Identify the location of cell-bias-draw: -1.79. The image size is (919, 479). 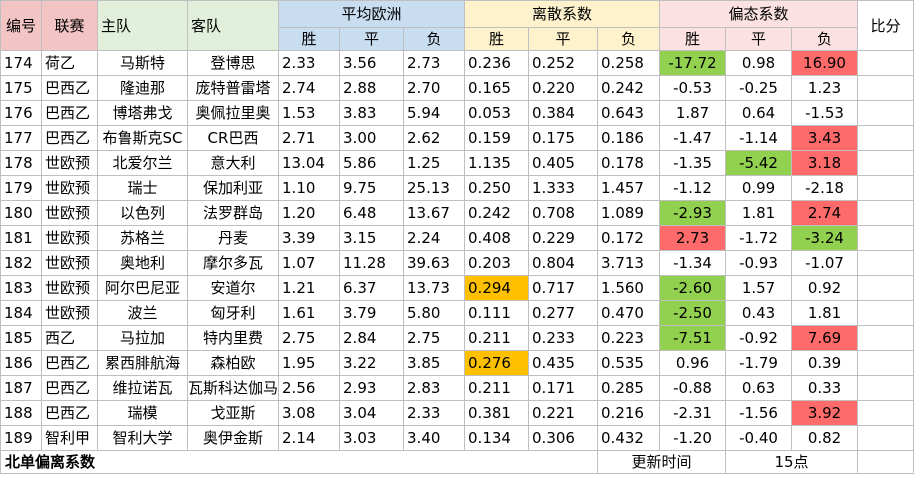
(759, 363).